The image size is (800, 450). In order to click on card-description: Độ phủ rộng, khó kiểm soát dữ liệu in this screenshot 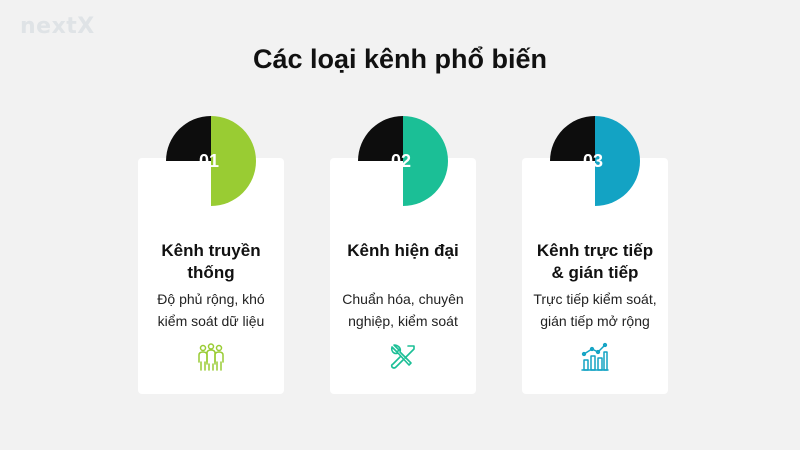, I will do `click(211, 310)`.